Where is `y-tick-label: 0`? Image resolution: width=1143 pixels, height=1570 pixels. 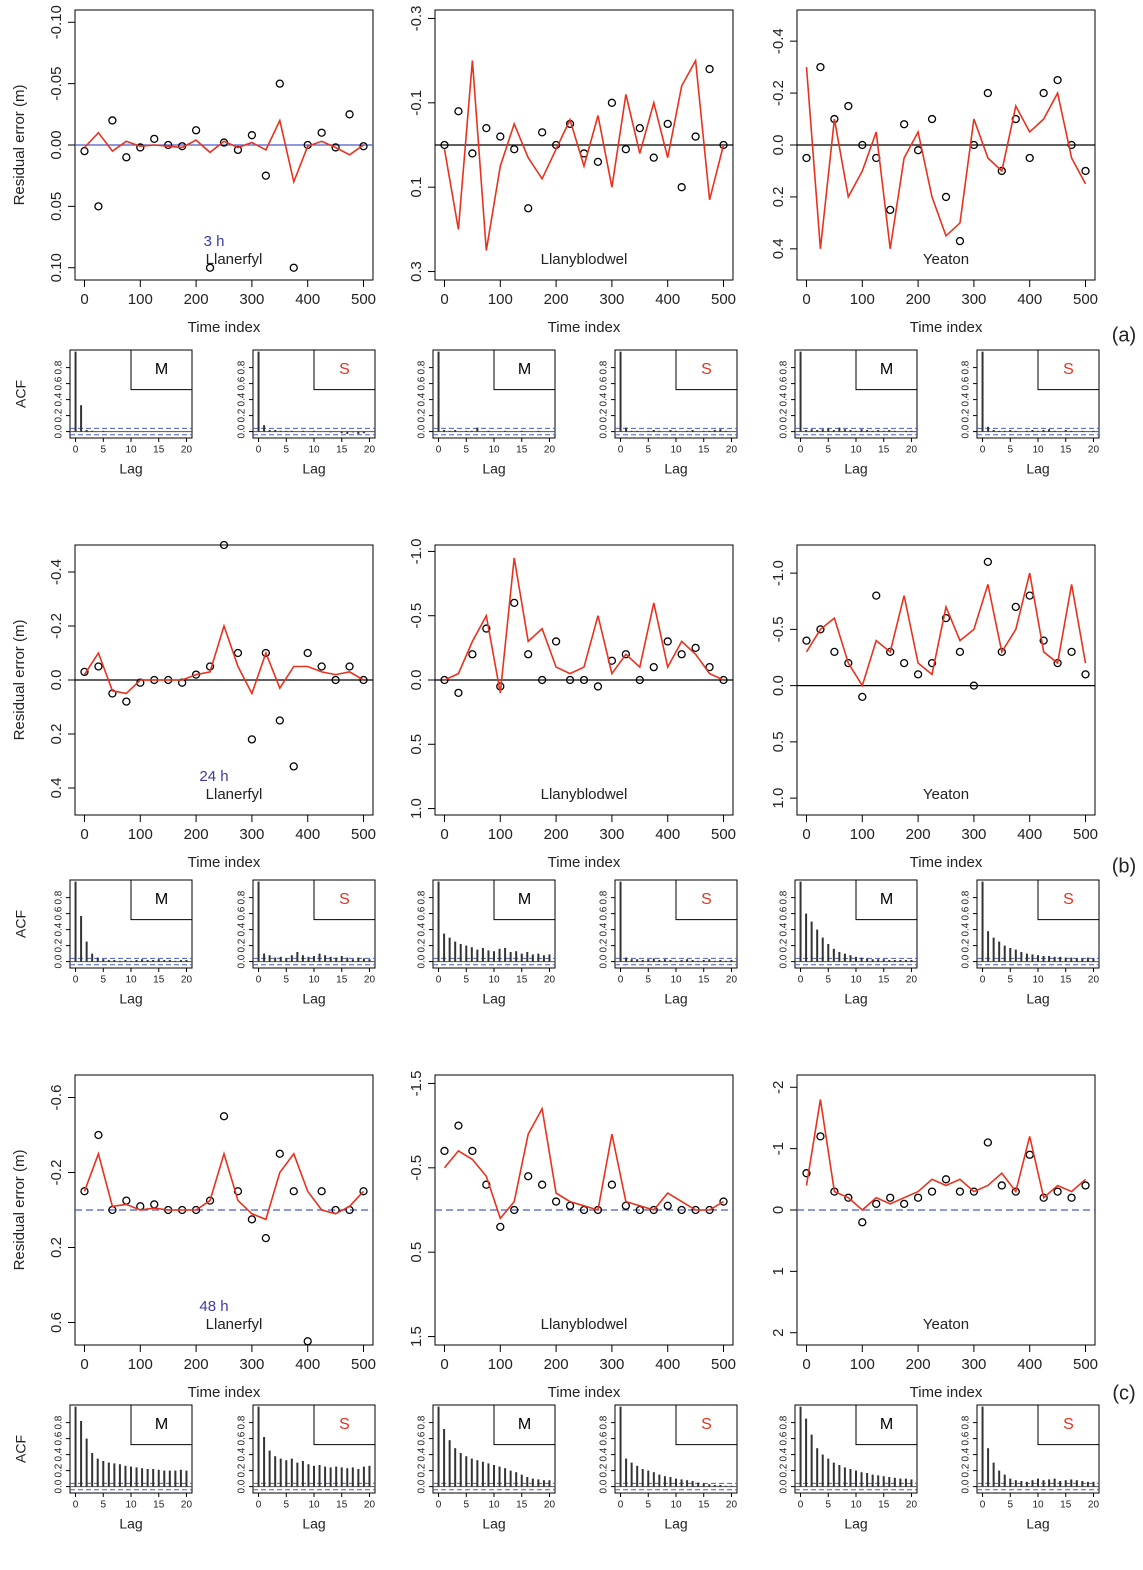 y-tick-label: 0 is located at coordinates (778, 1210).